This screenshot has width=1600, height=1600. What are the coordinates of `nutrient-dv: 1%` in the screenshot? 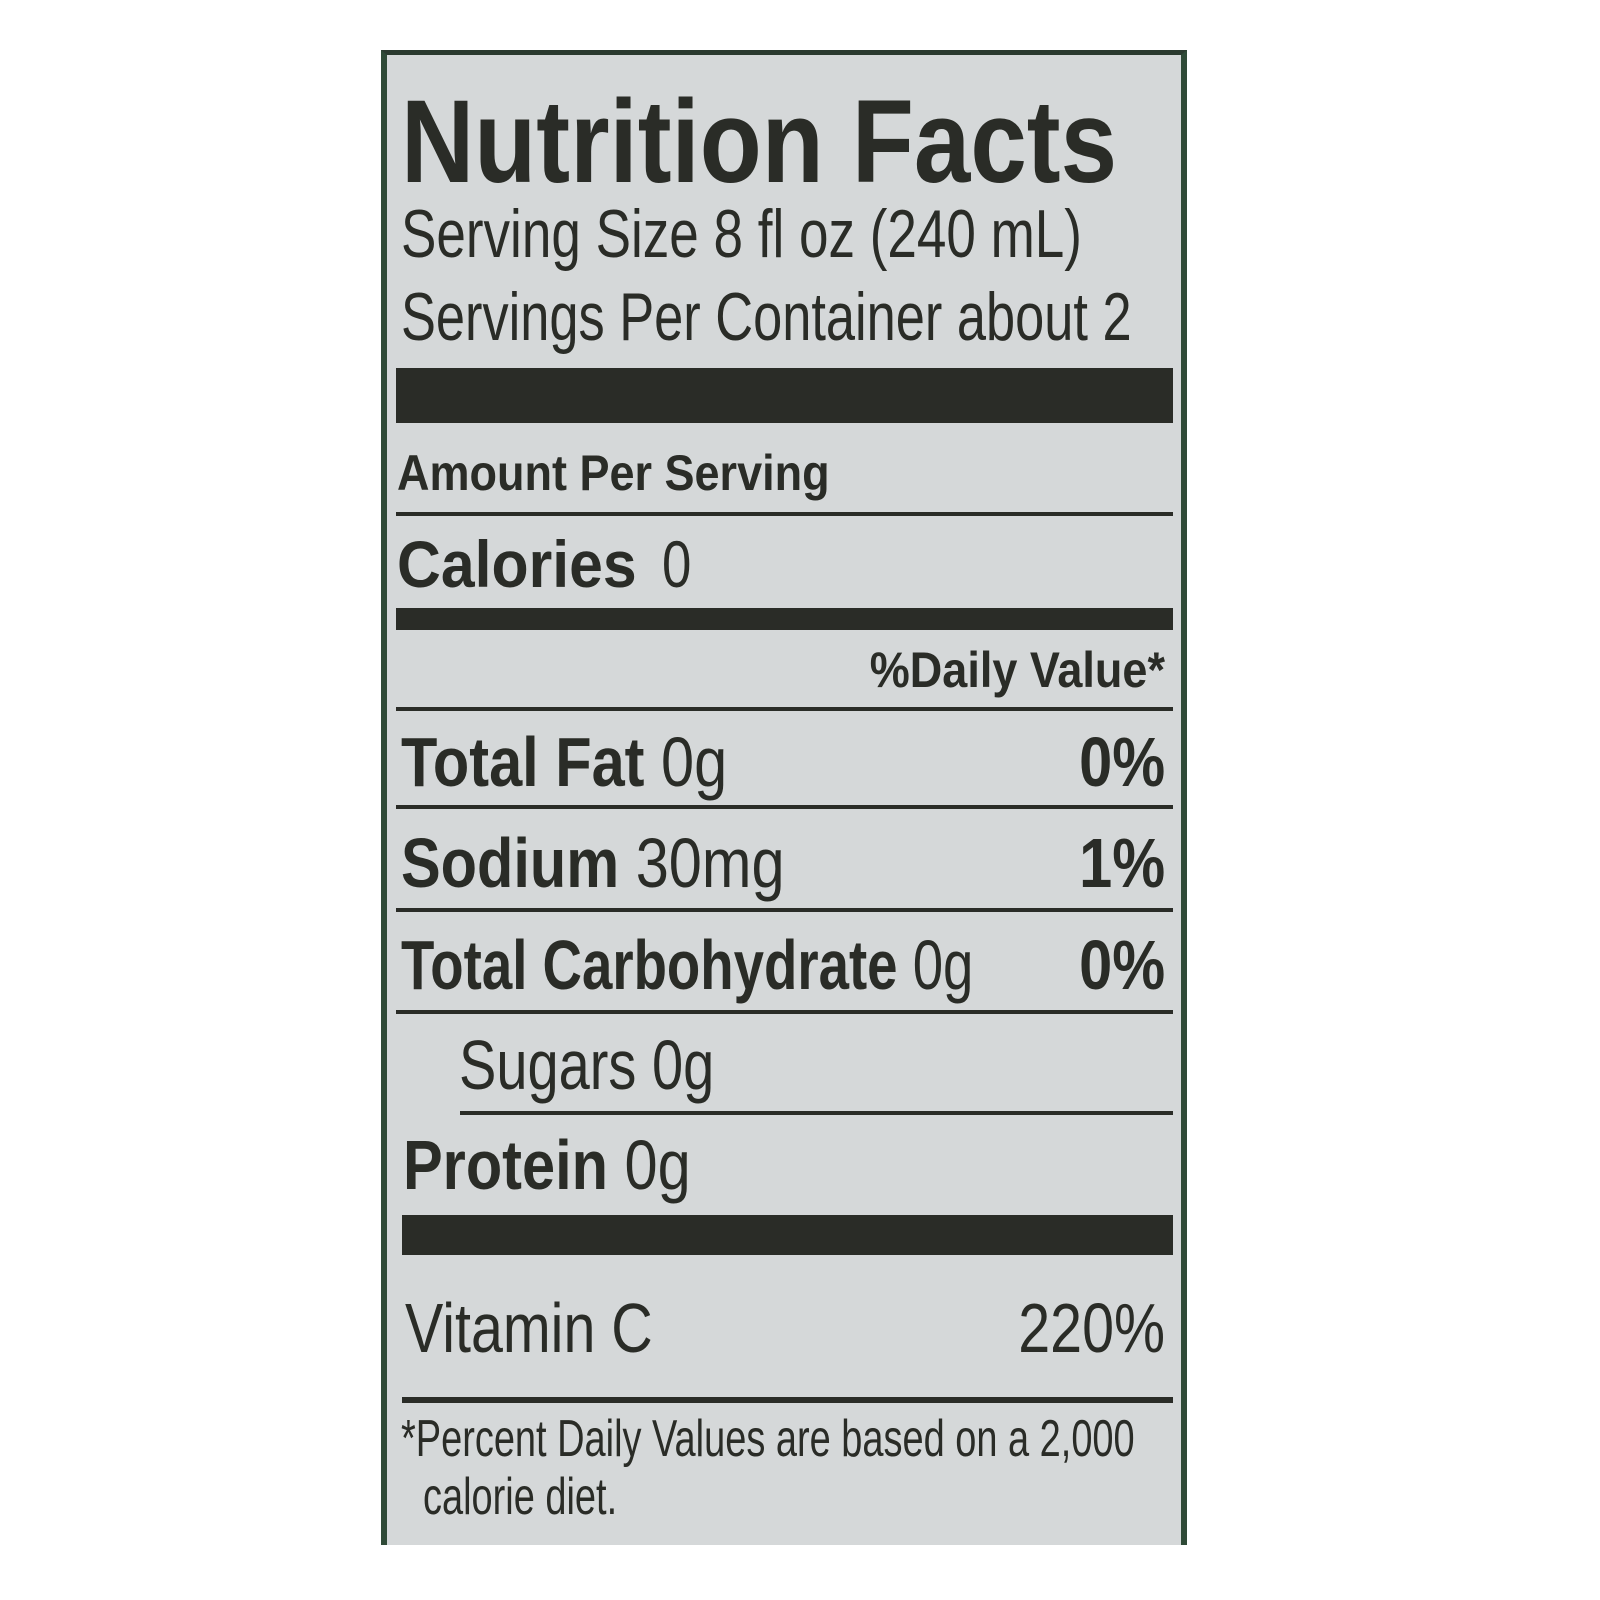 It's located at (1122, 863).